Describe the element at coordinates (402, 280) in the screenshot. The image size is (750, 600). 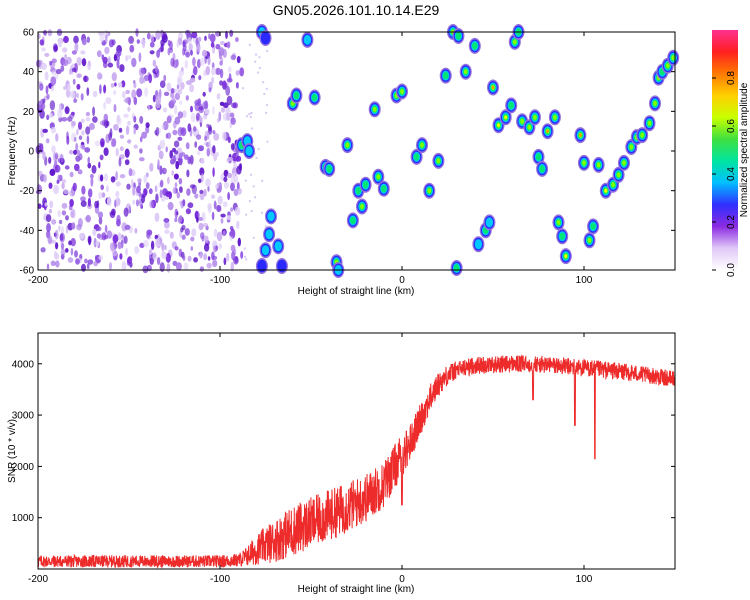
I see `x-tick-label: 0` at that location.